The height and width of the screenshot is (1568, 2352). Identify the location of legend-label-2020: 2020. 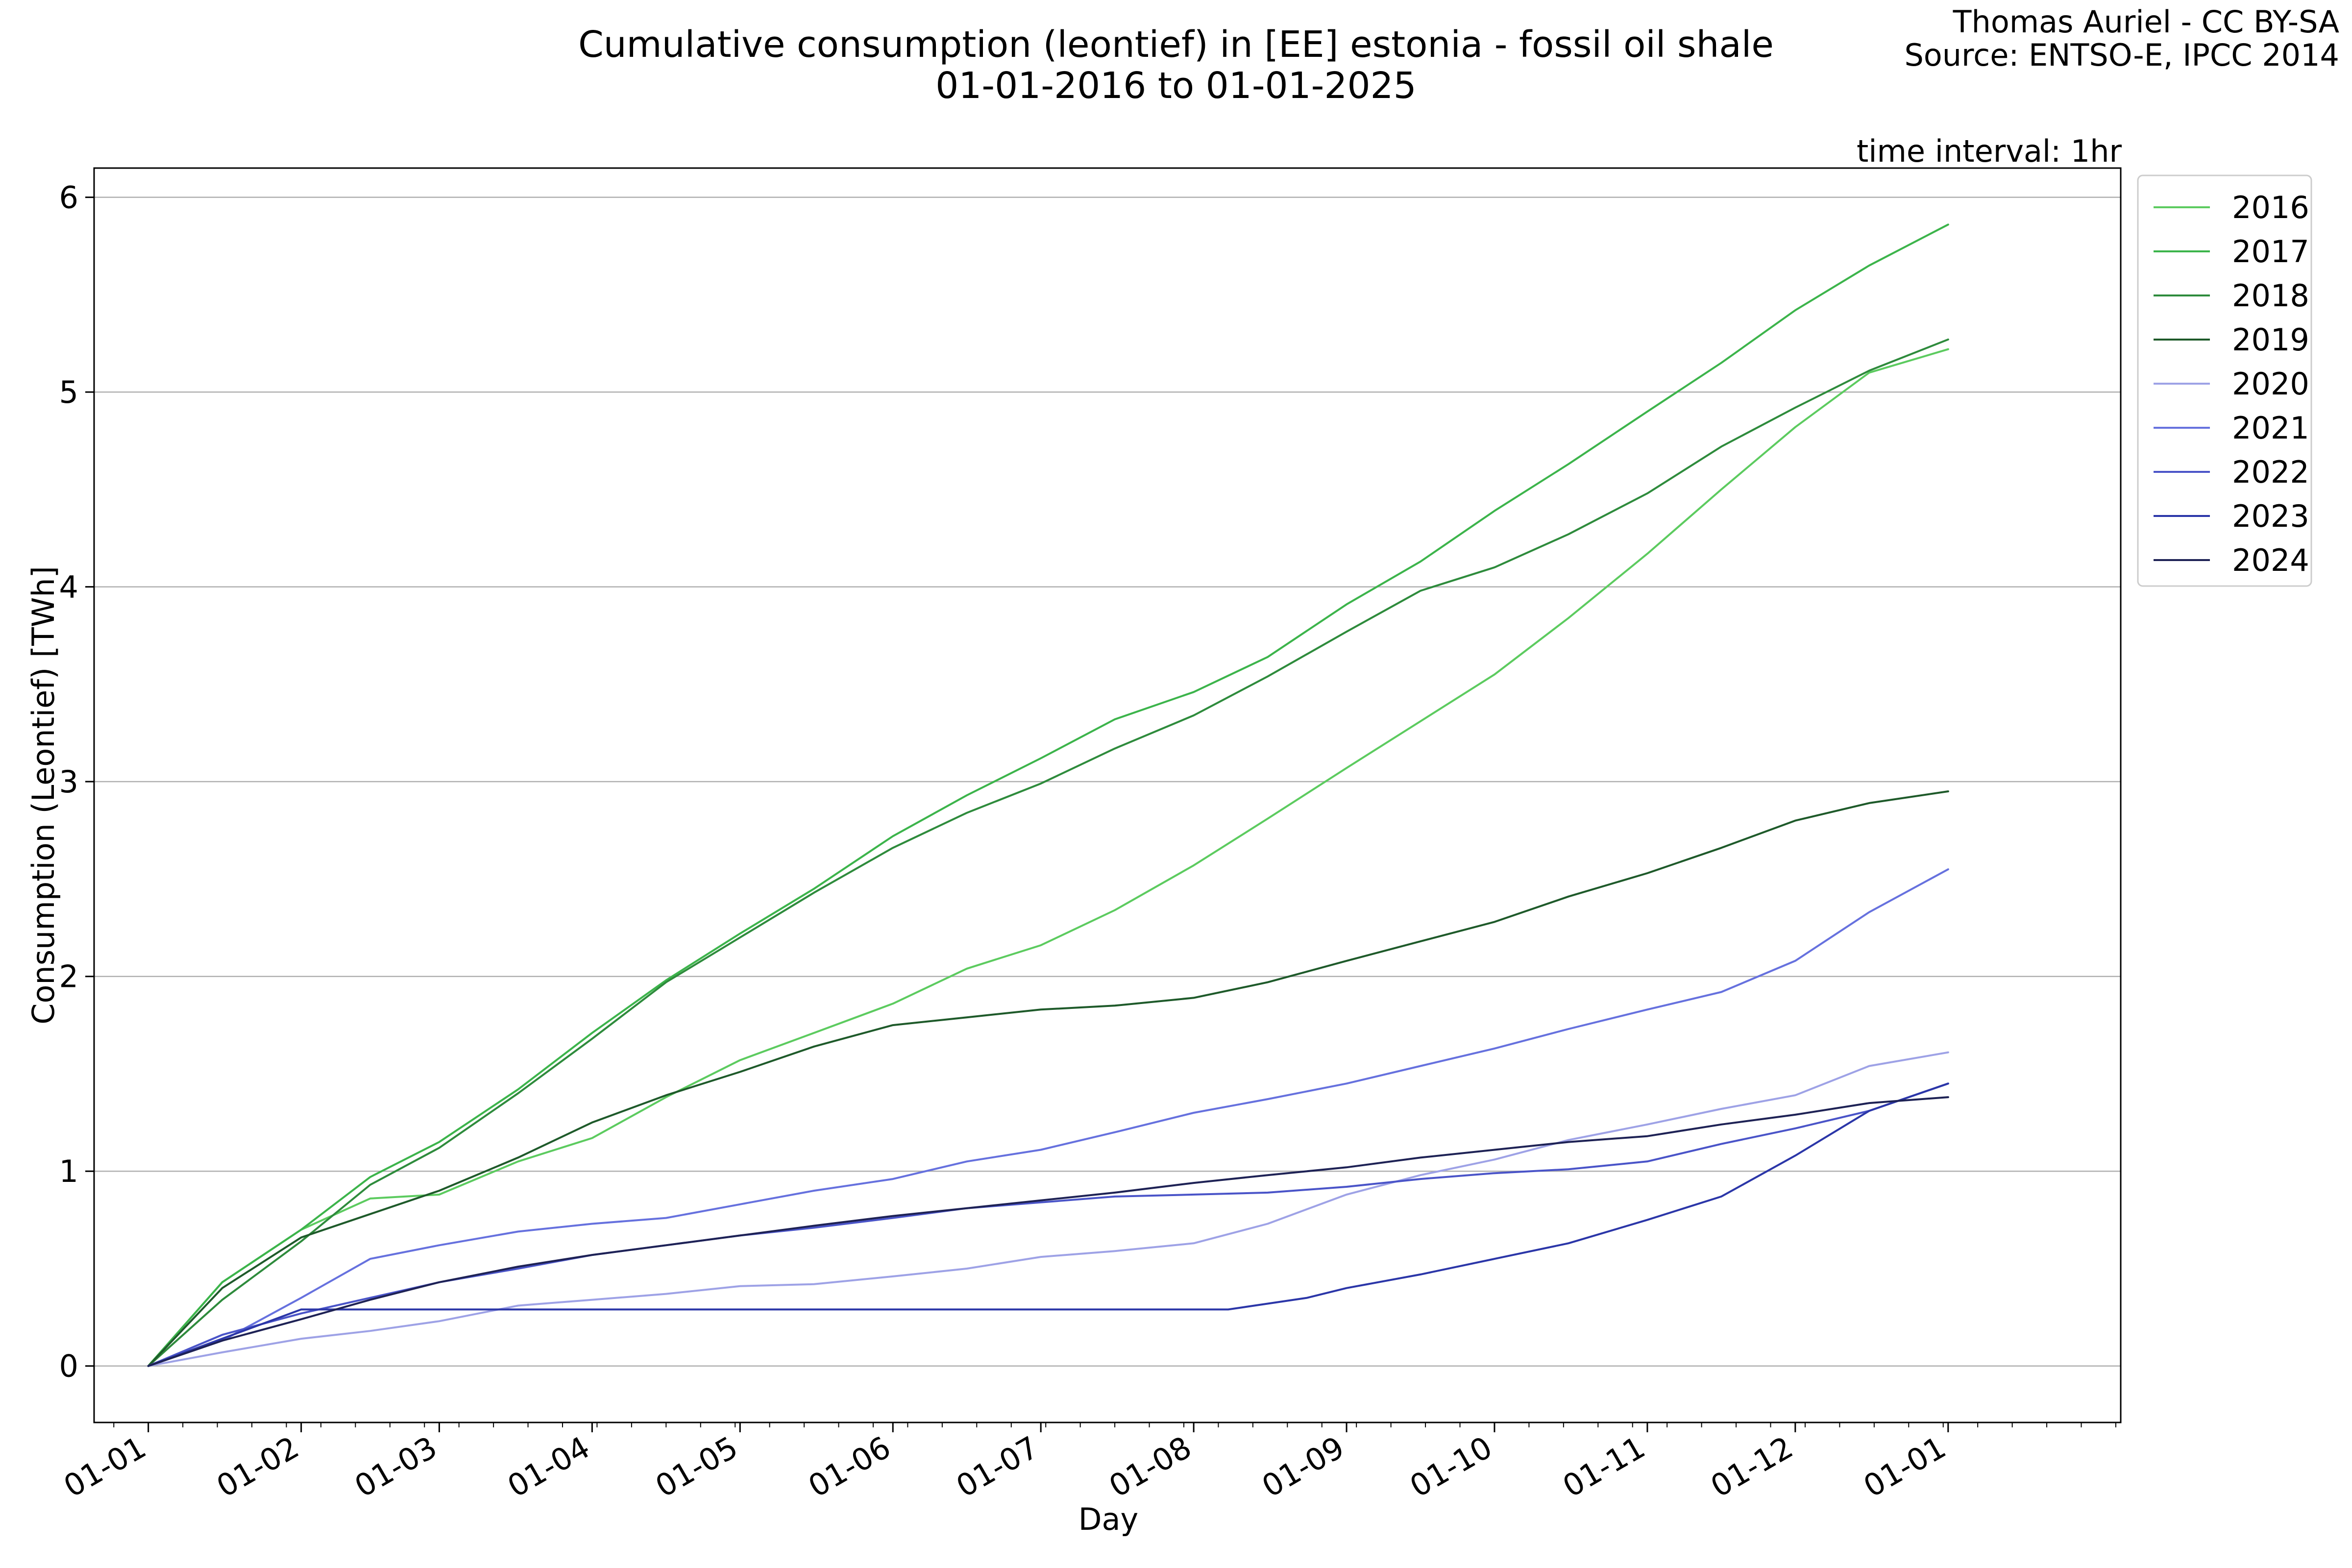
(2270, 384).